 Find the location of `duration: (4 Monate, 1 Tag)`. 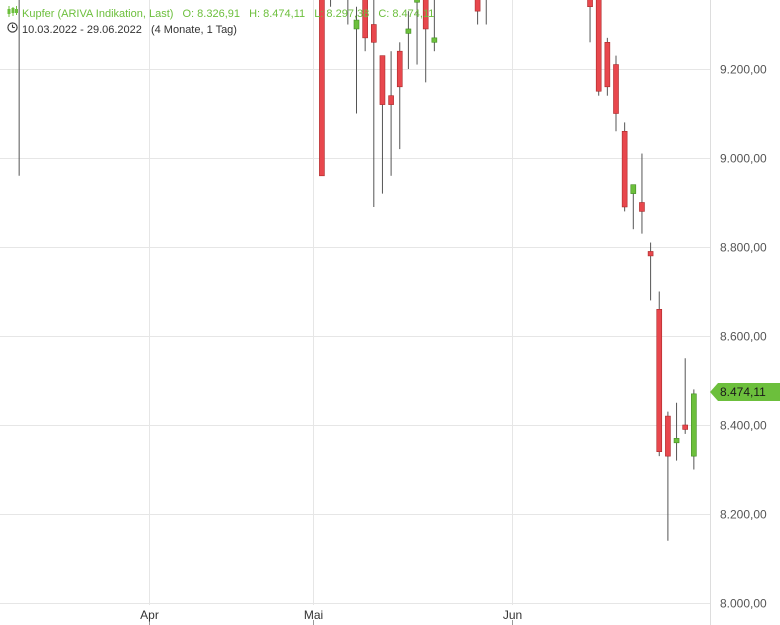

duration: (4 Monate, 1 Tag) is located at coordinates (193, 30).